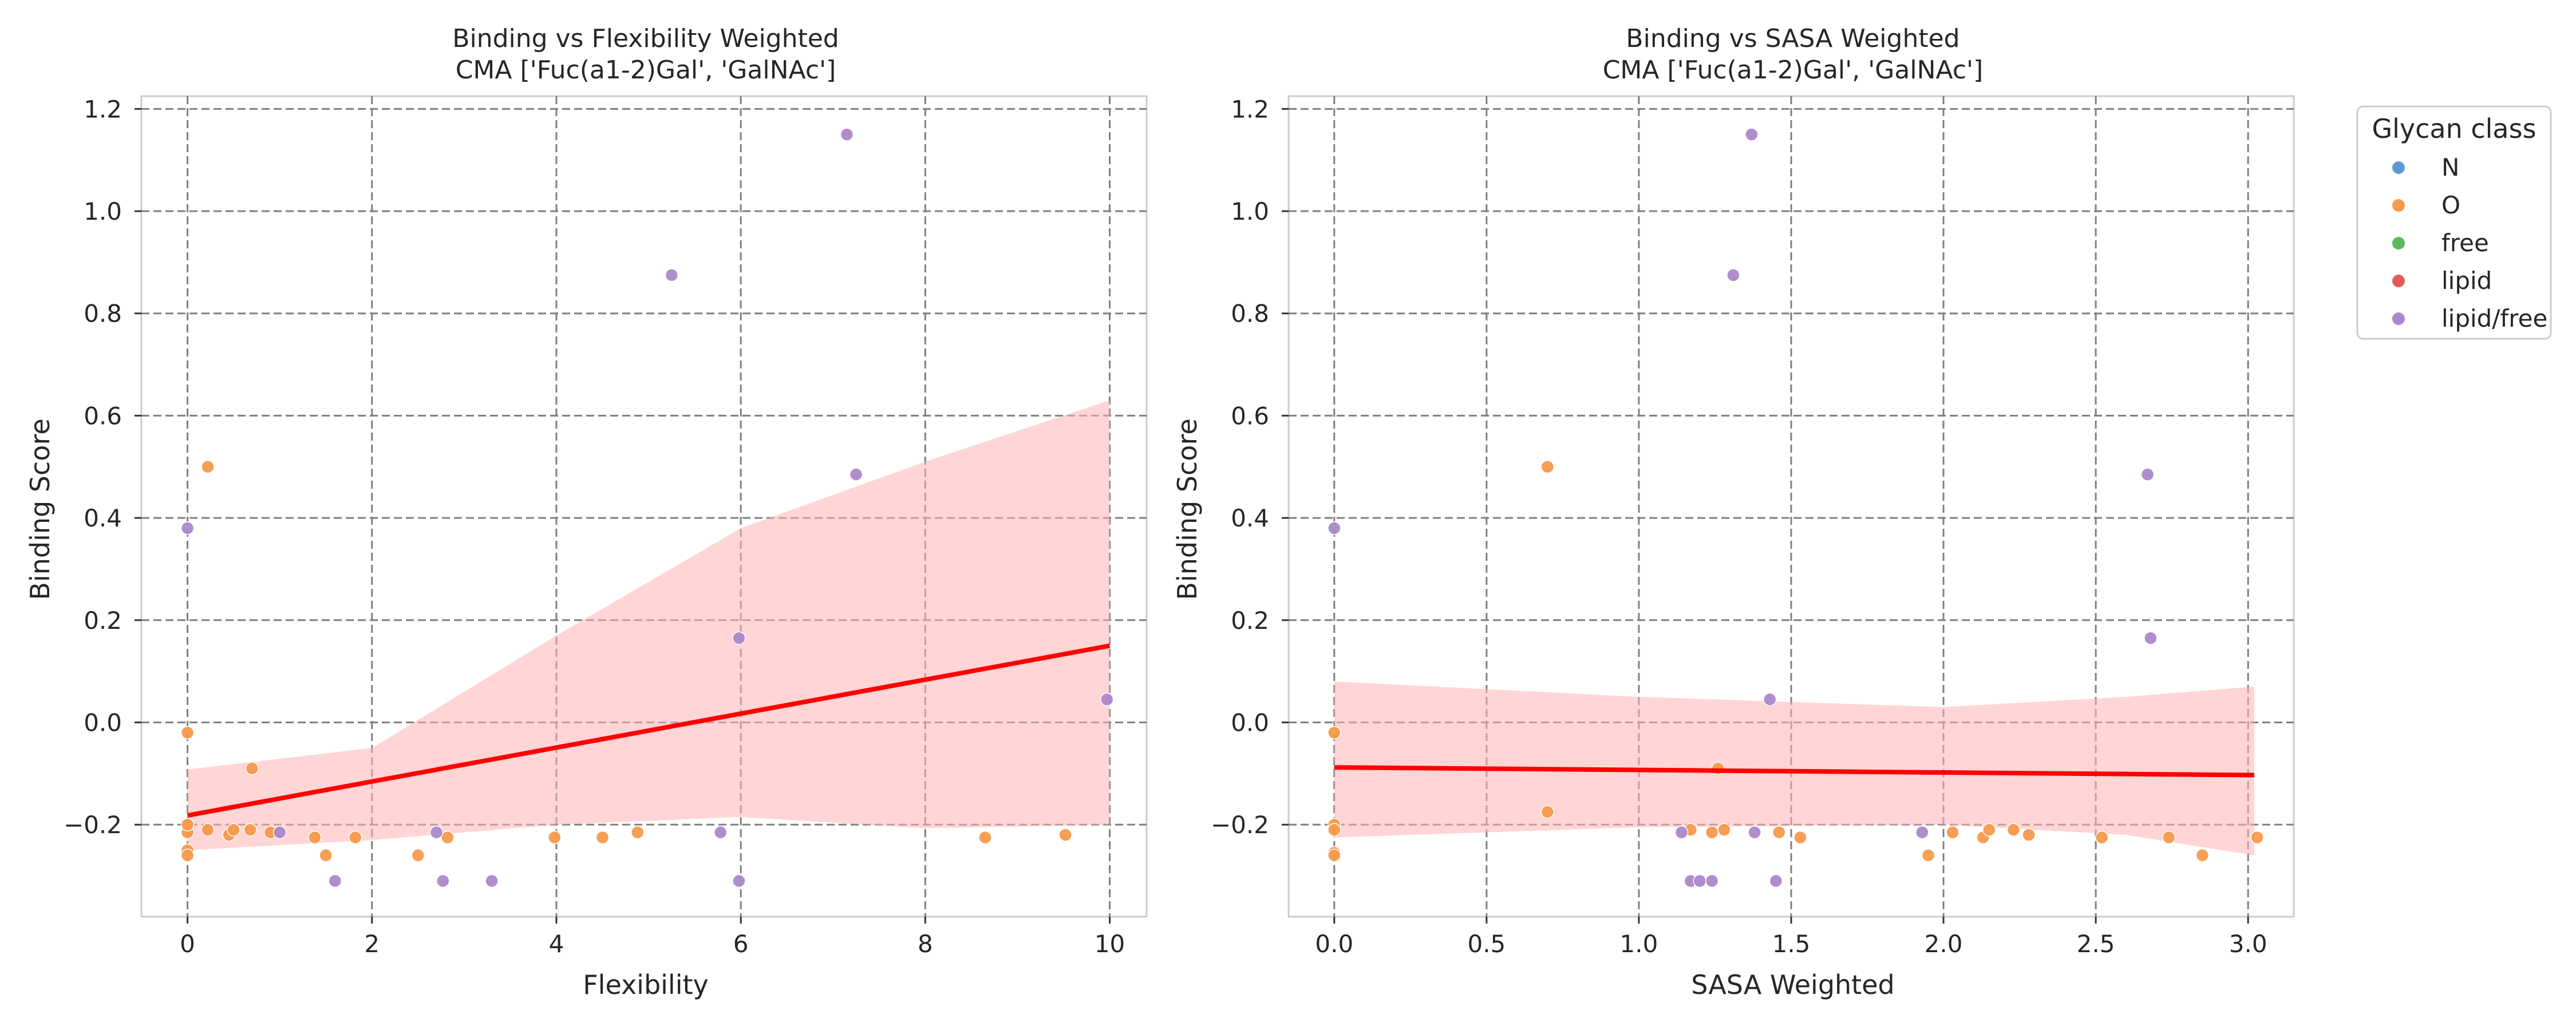  I want to click on x-tick-label: 6, so click(741, 944).